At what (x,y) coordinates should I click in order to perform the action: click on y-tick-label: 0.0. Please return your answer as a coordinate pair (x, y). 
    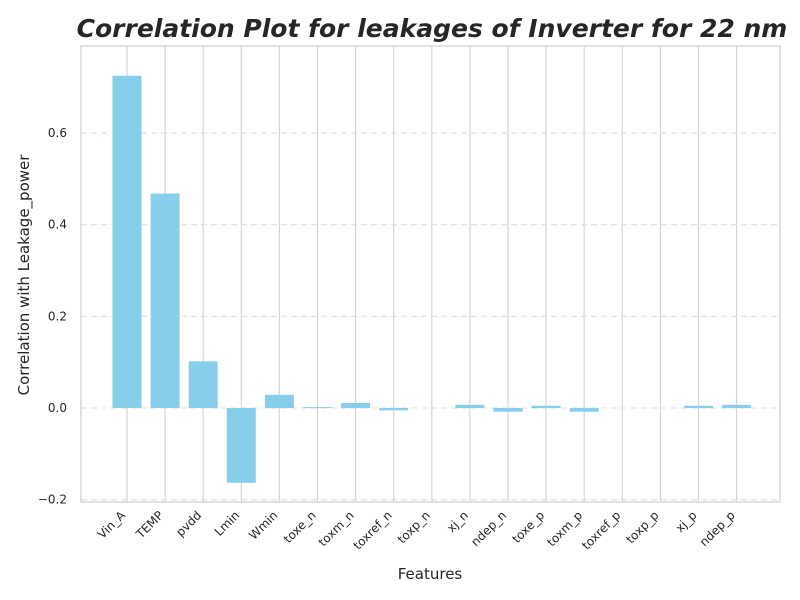
    Looking at the image, I should click on (57, 408).